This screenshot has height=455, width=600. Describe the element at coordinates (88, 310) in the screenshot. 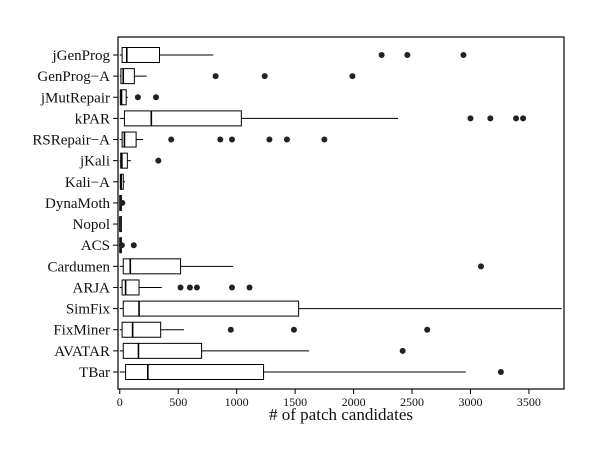

I see `category-label: SimFix` at that location.